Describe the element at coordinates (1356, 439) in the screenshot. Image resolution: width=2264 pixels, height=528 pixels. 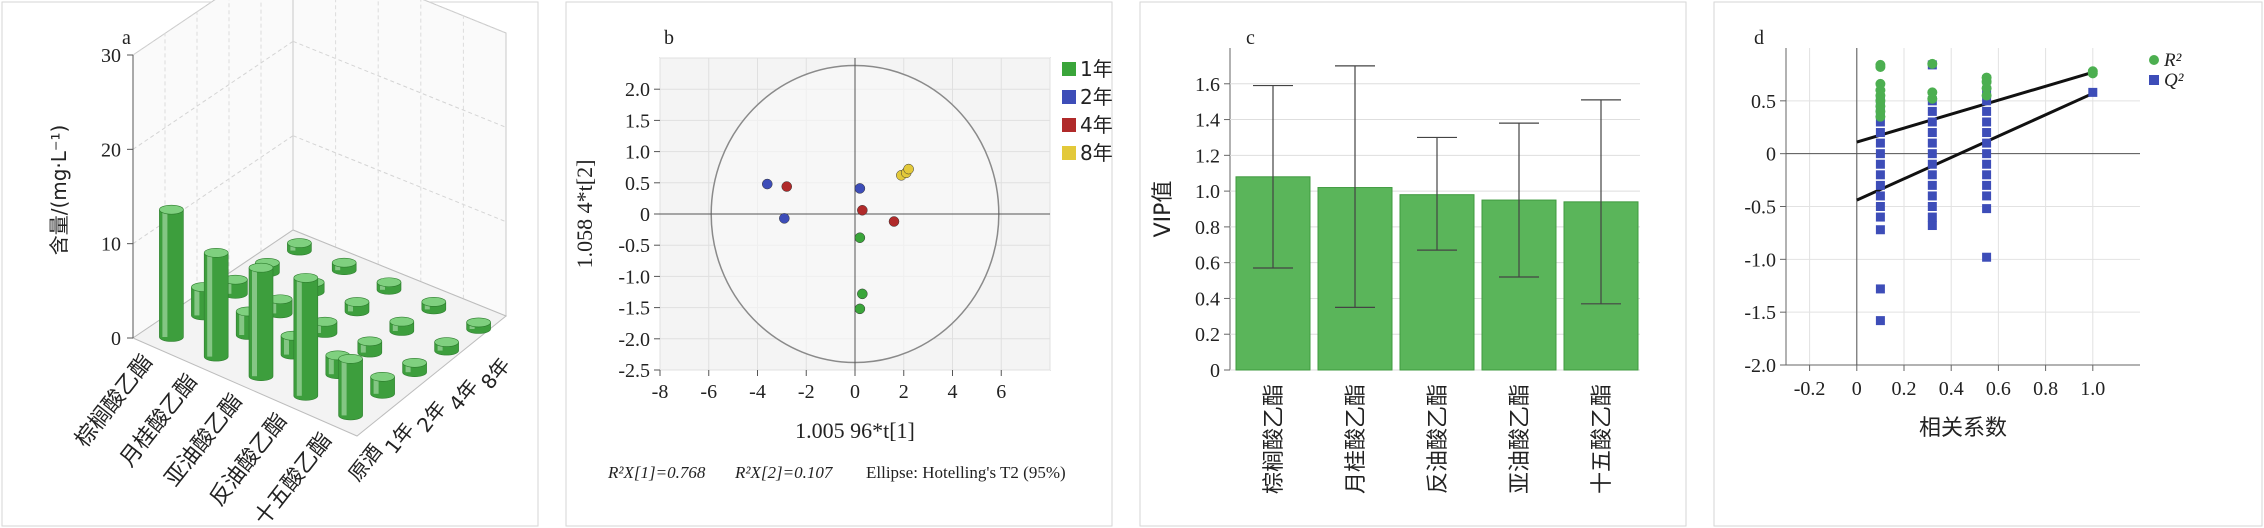
I see `category-label: 月桂酸乙酯` at that location.